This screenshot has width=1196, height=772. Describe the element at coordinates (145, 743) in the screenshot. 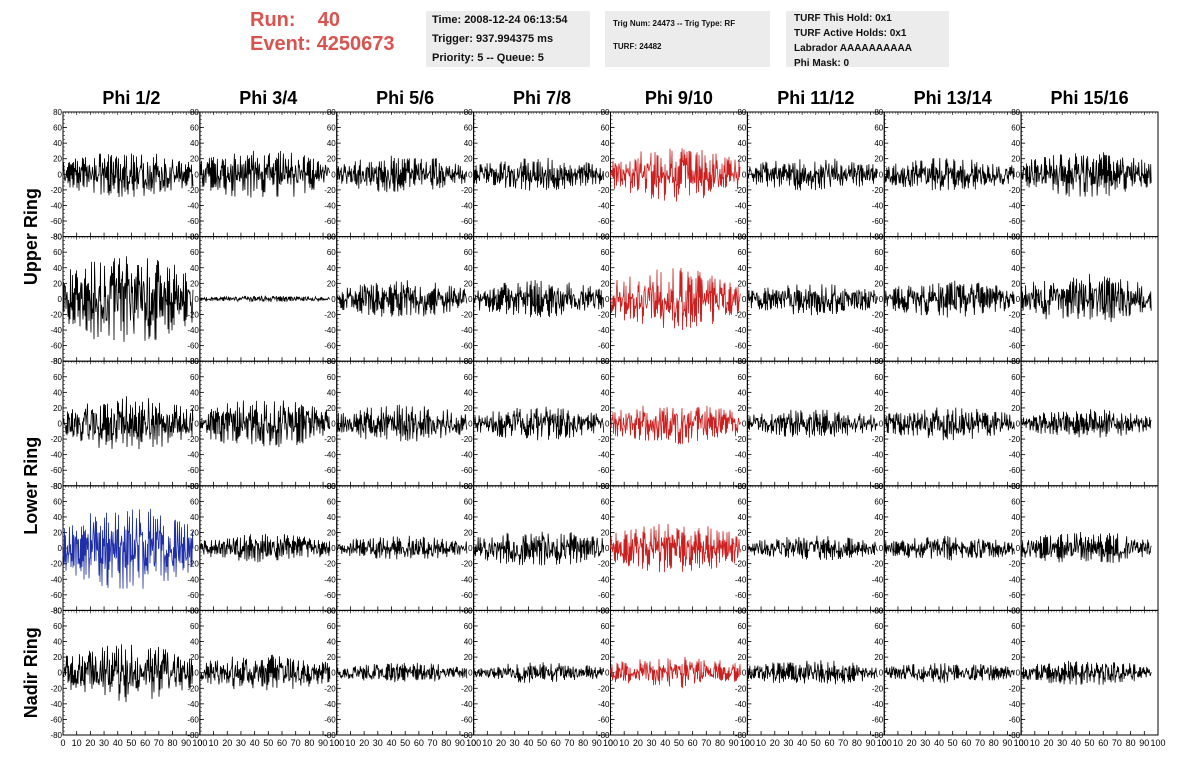

I see `x-tick-label: 60` at that location.